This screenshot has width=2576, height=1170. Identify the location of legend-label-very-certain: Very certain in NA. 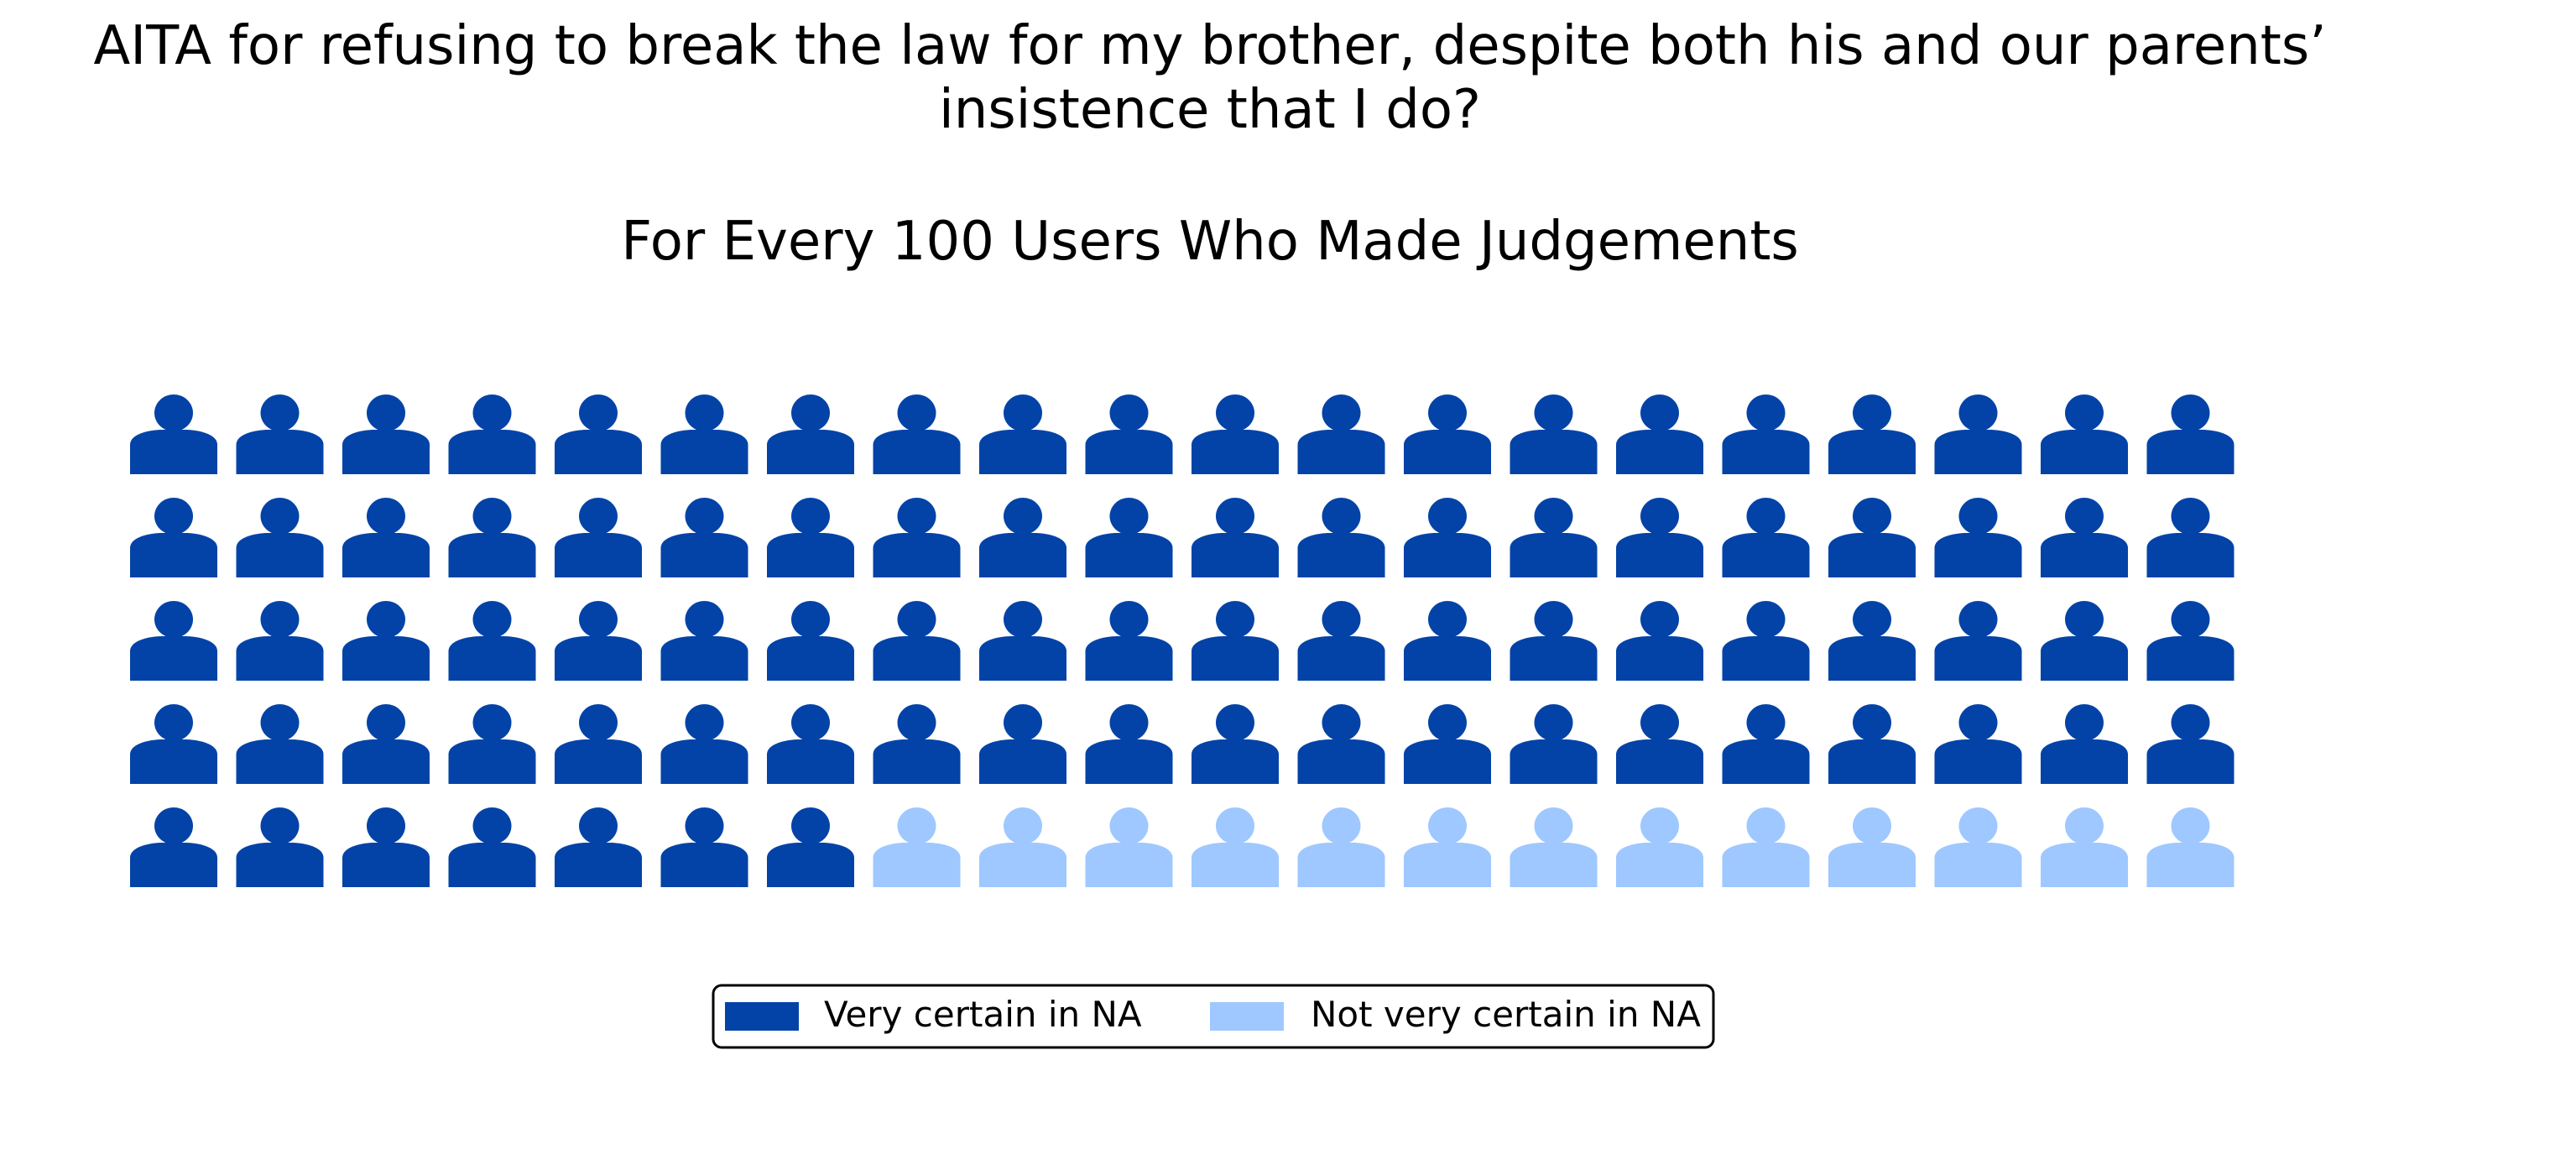
(983, 1015).